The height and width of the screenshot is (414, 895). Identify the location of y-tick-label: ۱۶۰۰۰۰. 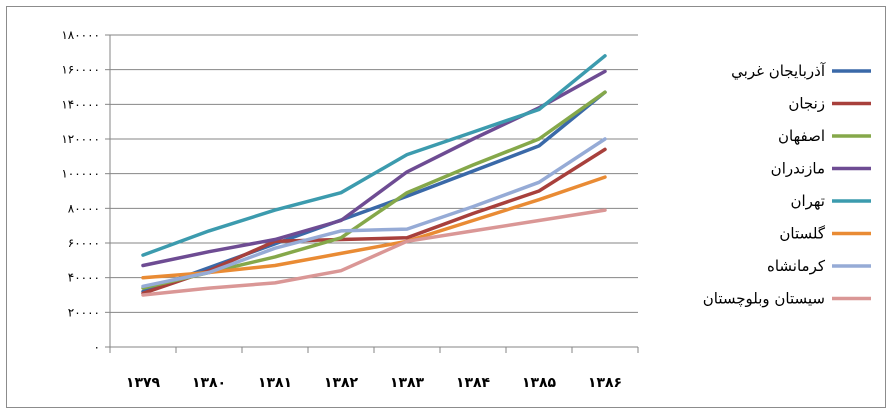
(80, 70).